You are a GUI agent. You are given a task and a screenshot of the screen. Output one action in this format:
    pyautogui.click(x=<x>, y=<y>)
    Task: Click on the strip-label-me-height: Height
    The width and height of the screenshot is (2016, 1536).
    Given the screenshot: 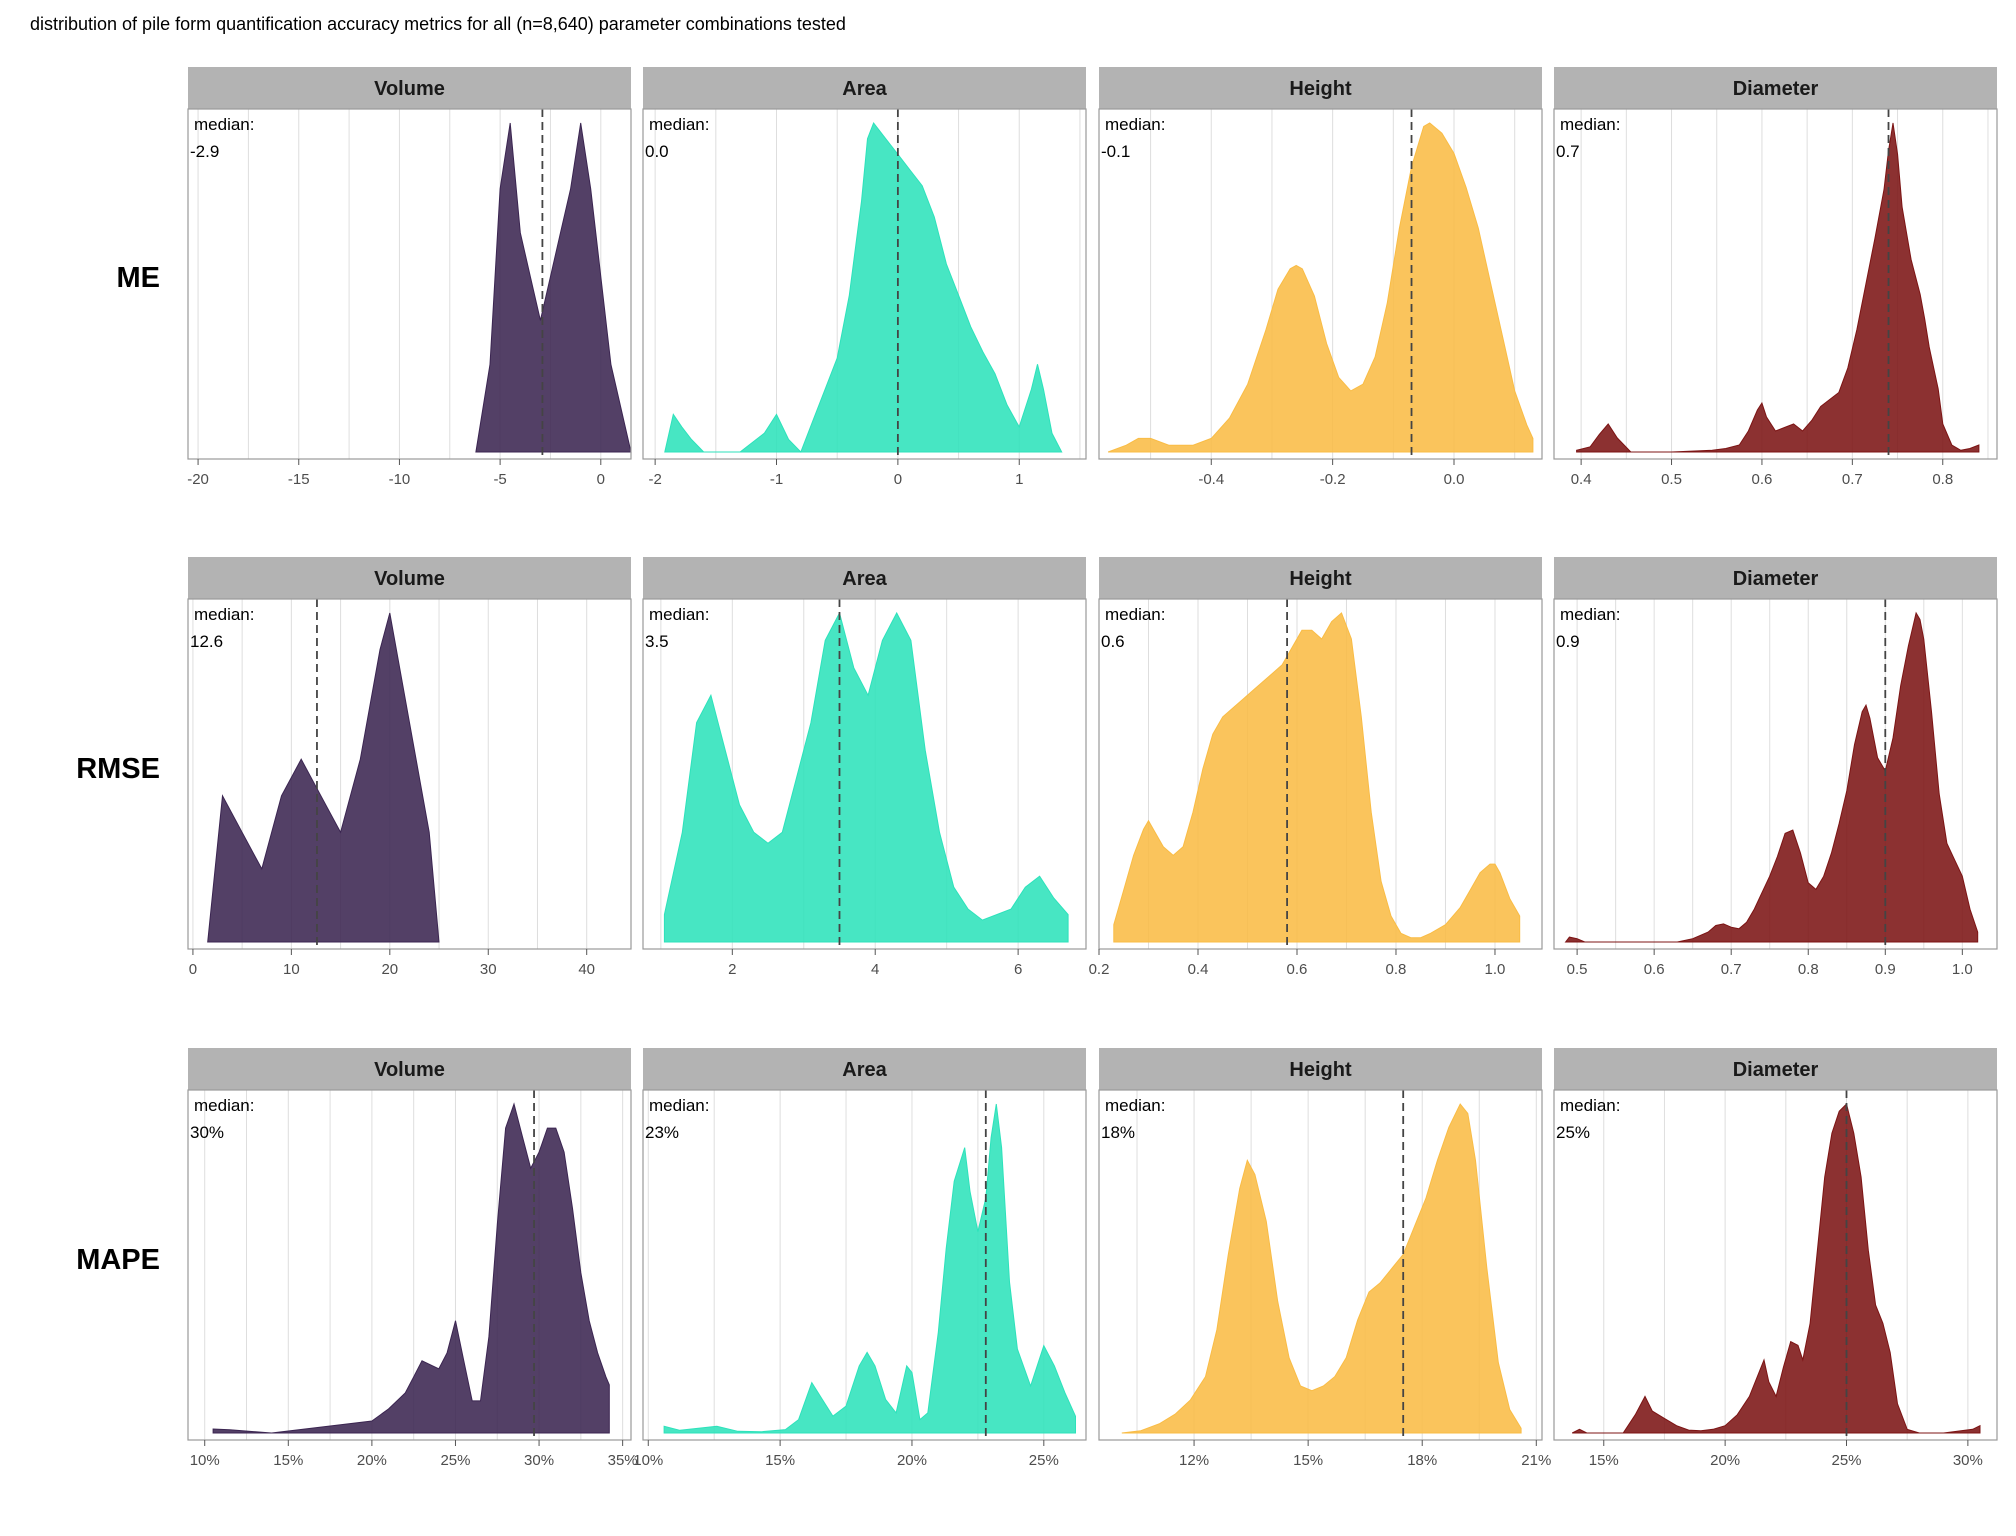 What is the action you would take?
    pyautogui.click(x=1320, y=89)
    